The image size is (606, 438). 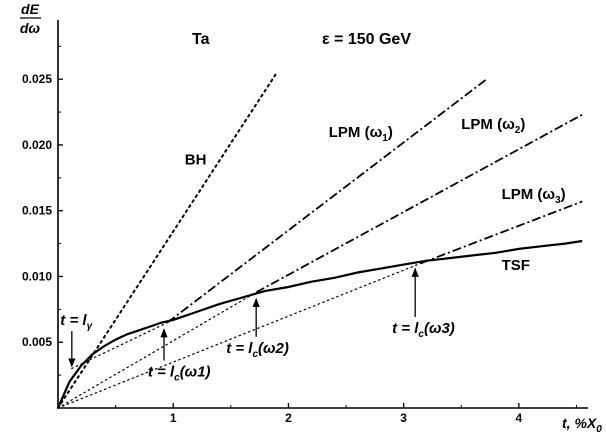 I want to click on curve-label: BH, so click(x=196, y=160).